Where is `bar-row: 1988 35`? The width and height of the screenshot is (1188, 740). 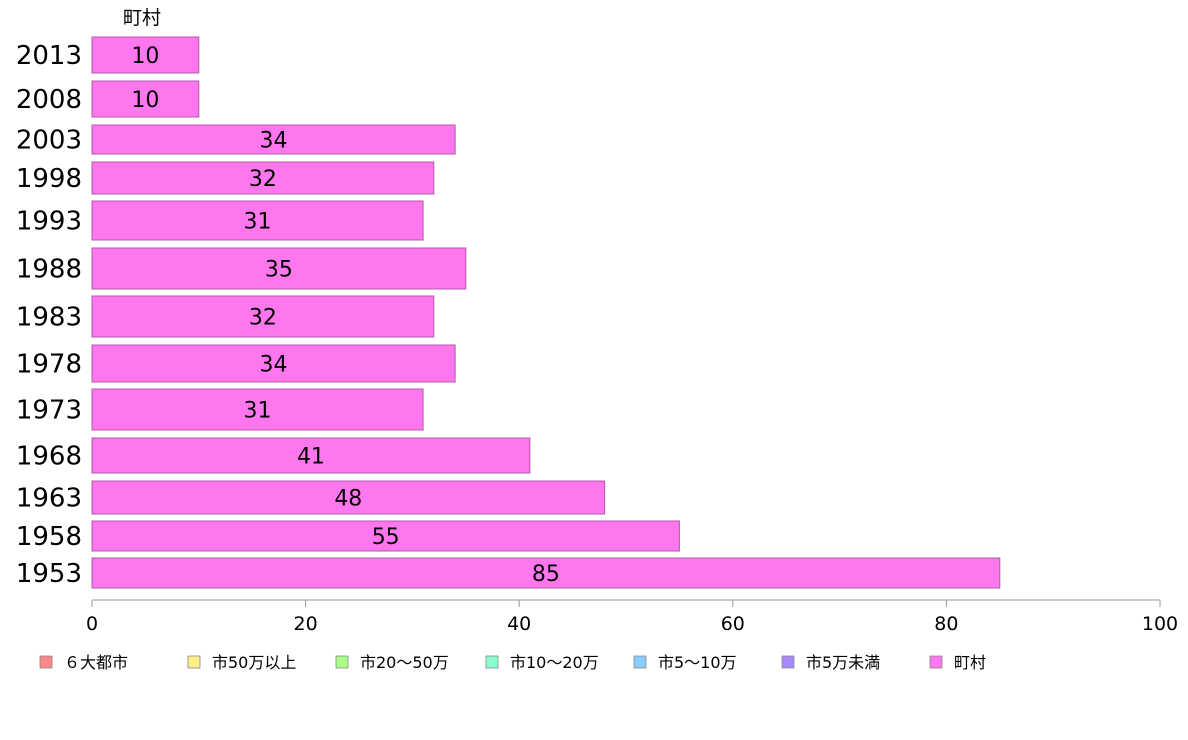
bar-row: 1988 35 is located at coordinates (241, 268).